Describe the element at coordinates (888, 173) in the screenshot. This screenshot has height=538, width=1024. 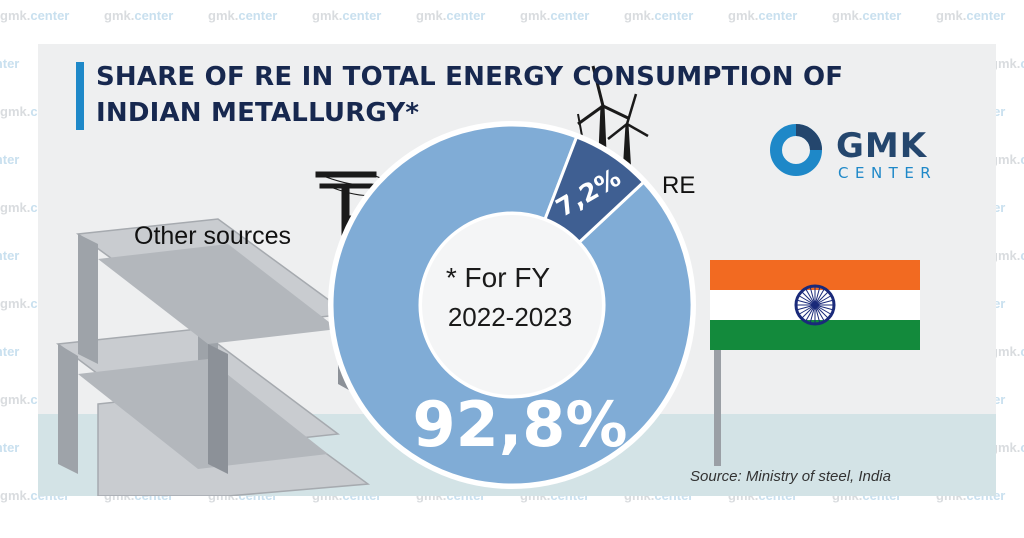
I see `logo-subtitle: CENTER` at that location.